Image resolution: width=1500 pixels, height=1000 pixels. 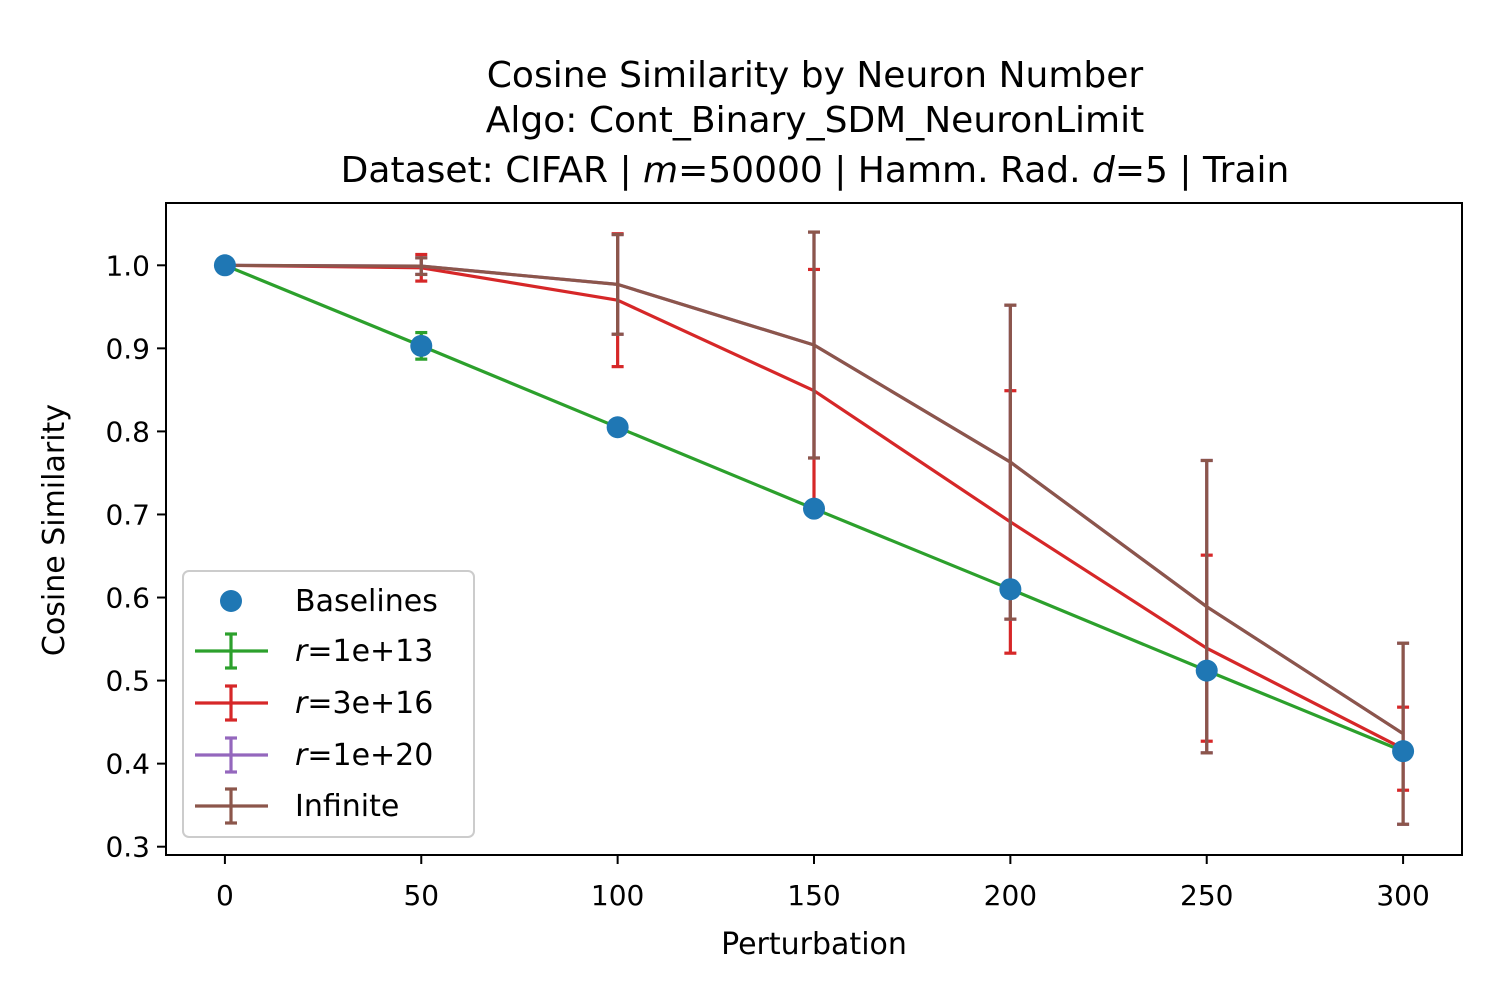 I want to click on legend-label: r=1e+13, so click(x=364, y=651).